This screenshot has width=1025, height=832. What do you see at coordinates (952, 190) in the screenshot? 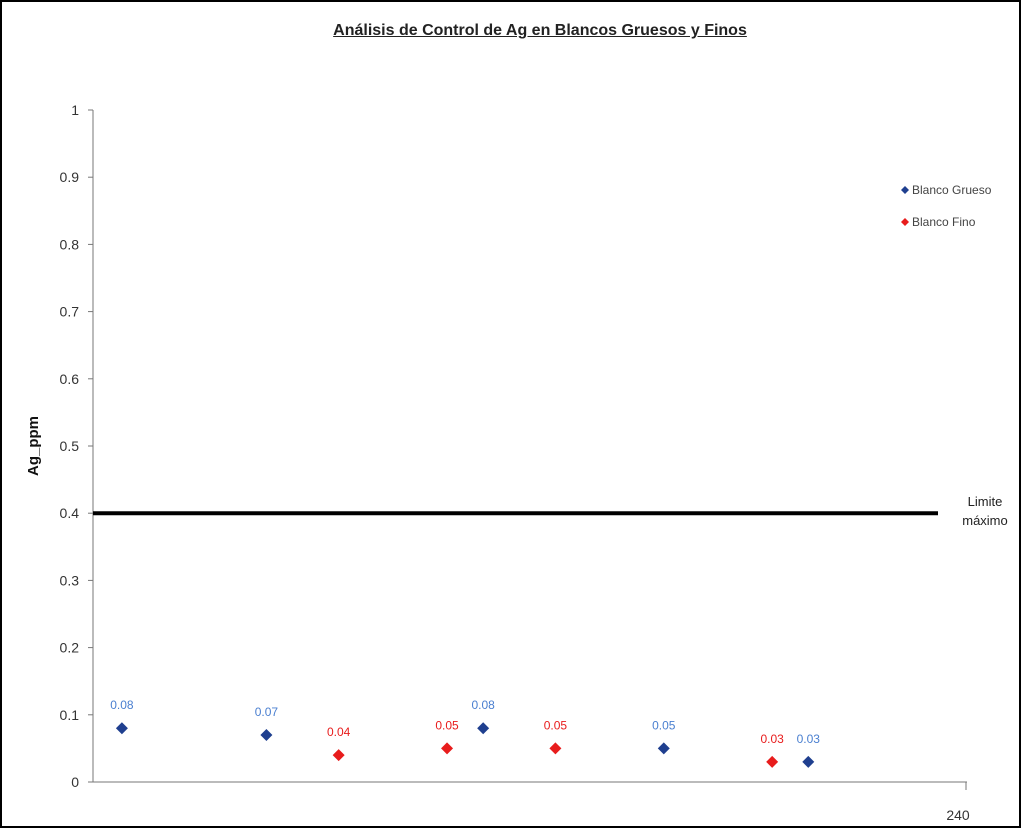
I see `legend-label-grueso: Blanco Grueso` at bounding box center [952, 190].